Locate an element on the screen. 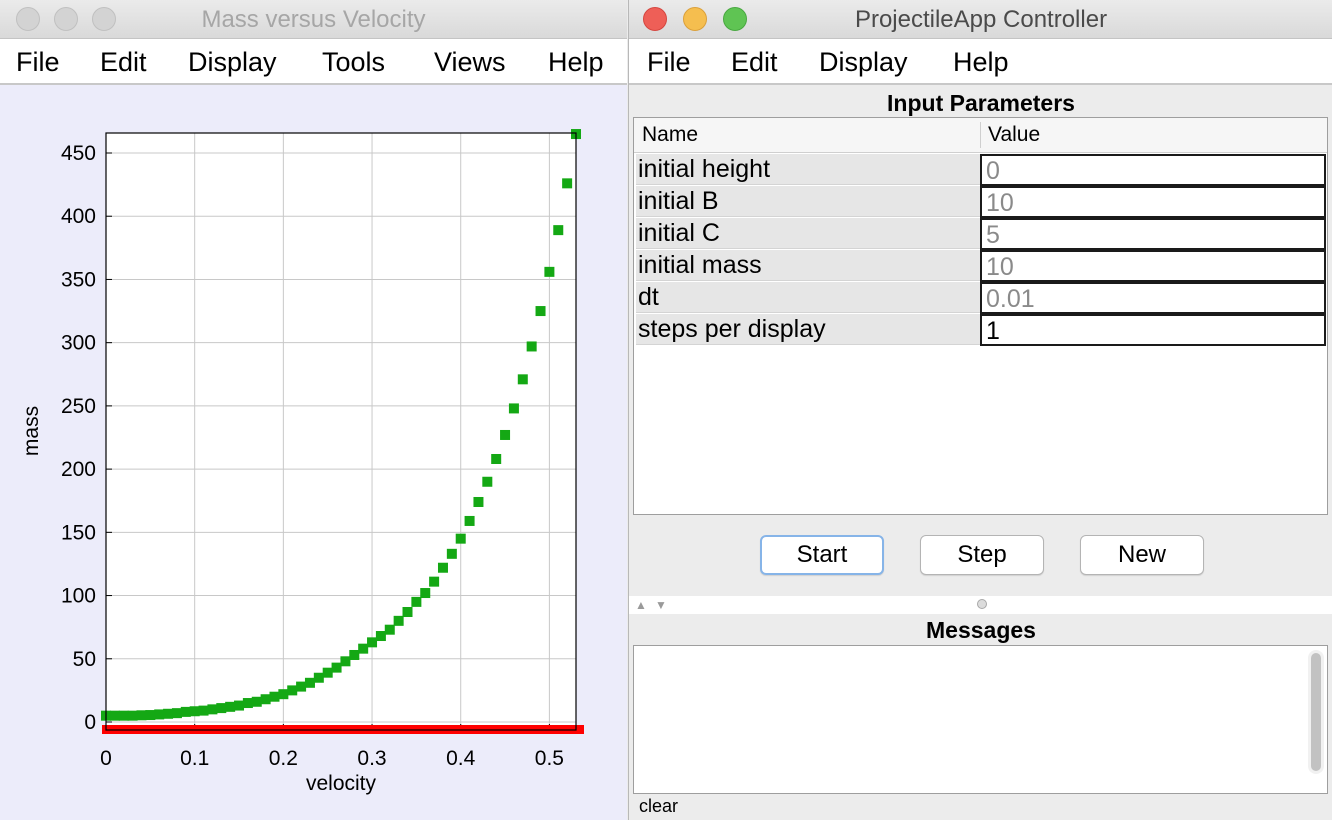 Image resolution: width=1332 pixels, height=820 pixels. y-axis-label: mass is located at coordinates (31, 431).